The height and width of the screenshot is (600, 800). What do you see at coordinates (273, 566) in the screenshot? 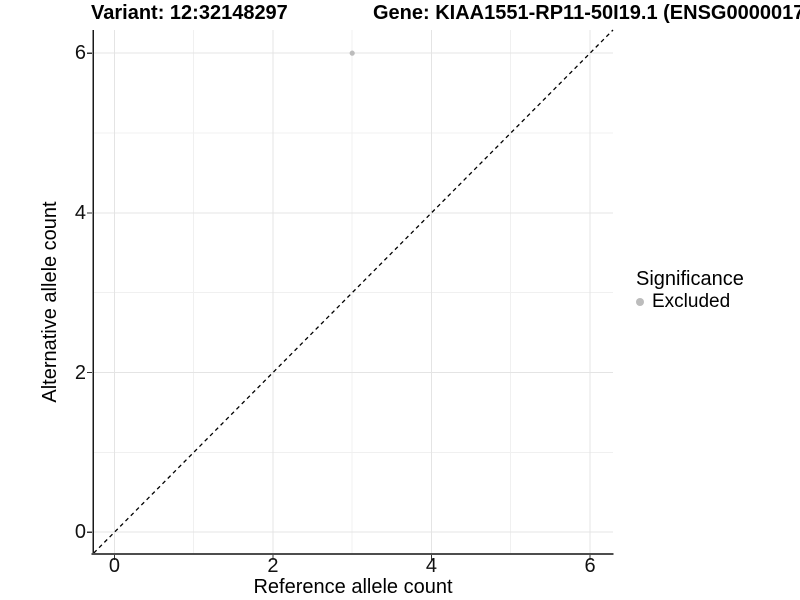
I see `x-tick-label: 2` at bounding box center [273, 566].